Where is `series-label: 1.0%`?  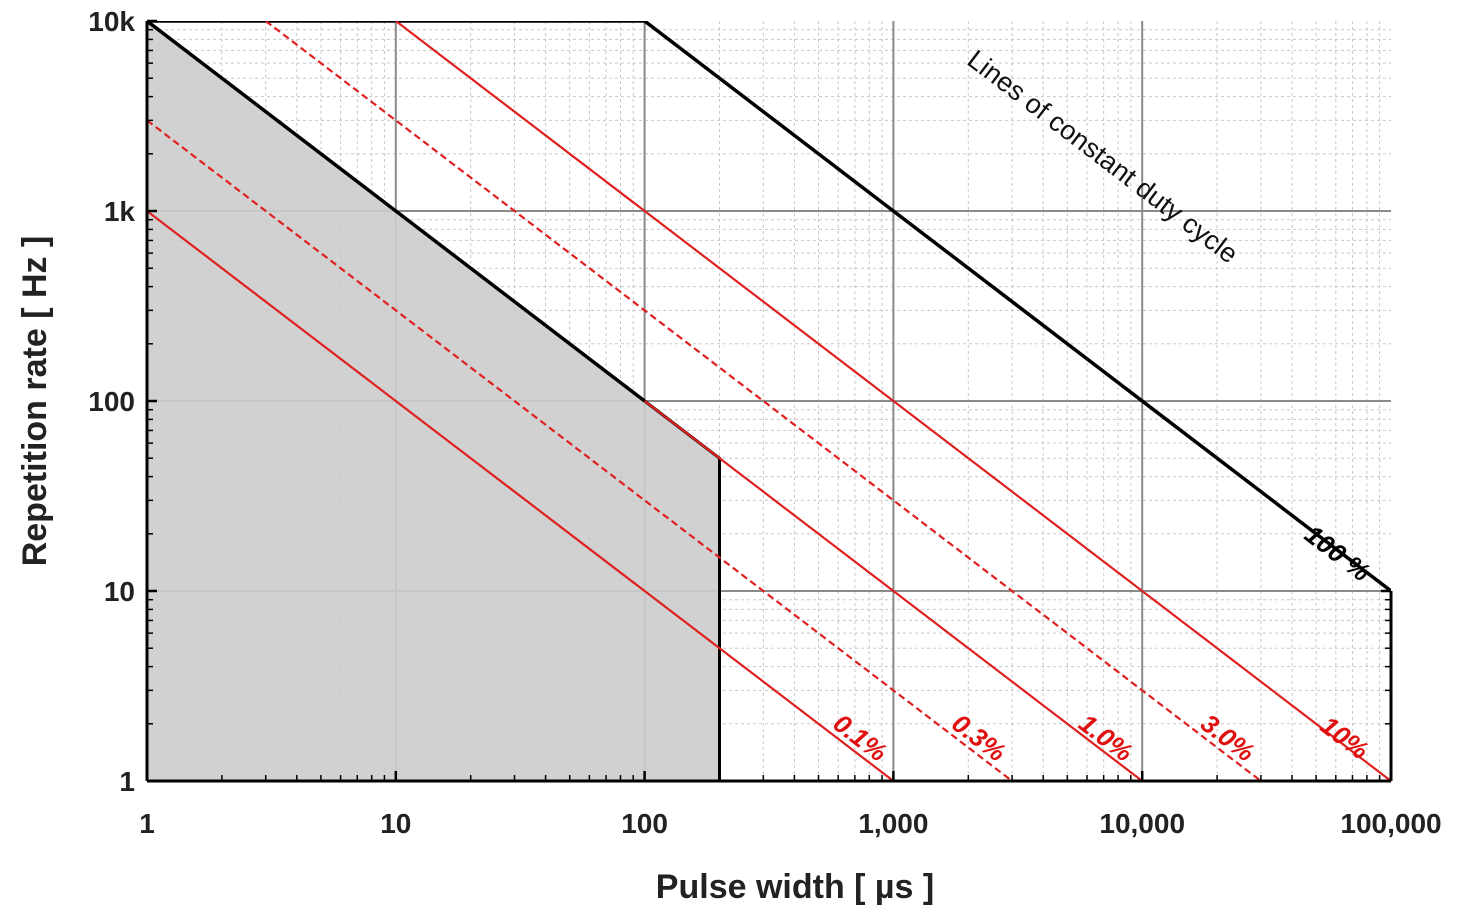
series-label: 1.0% is located at coordinates (1105, 738).